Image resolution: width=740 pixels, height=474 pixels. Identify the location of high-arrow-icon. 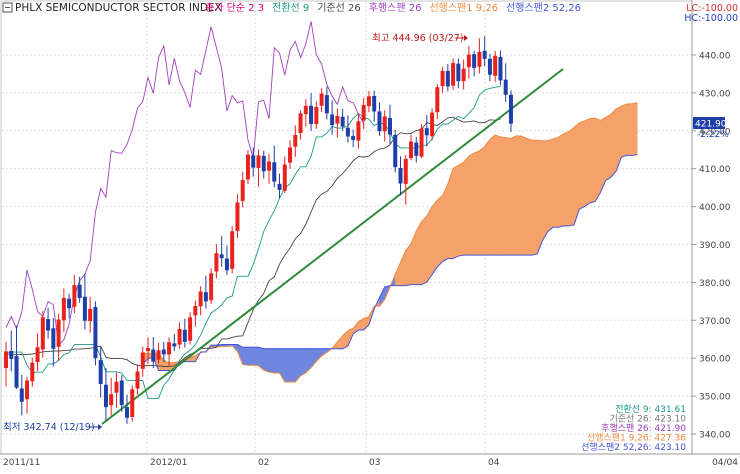
(466, 38).